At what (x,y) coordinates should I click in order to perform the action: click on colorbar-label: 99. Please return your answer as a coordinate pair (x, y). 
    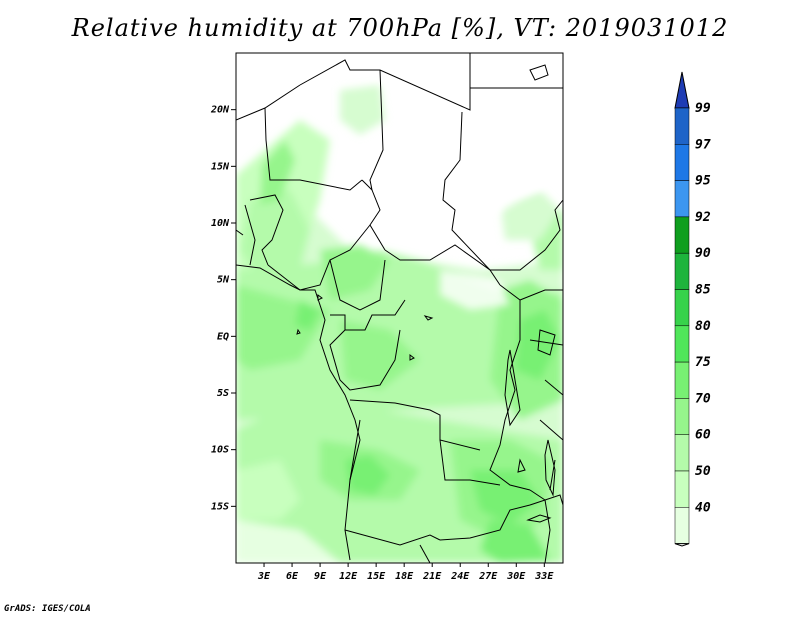
    Looking at the image, I should click on (703, 108).